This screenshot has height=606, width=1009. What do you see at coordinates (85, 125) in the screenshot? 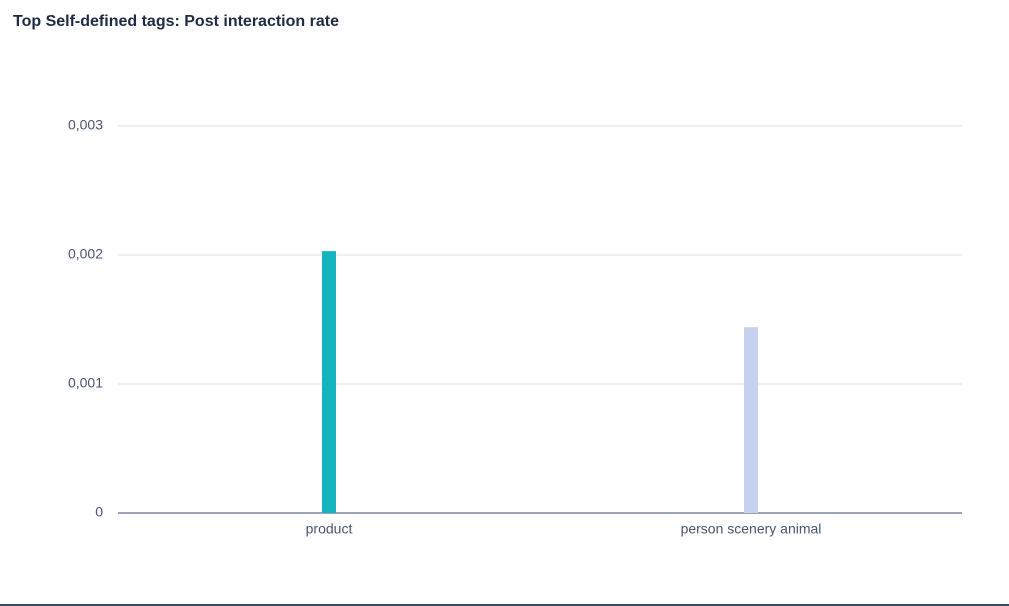
I see `y-tick-label: 0,003` at bounding box center [85, 125].